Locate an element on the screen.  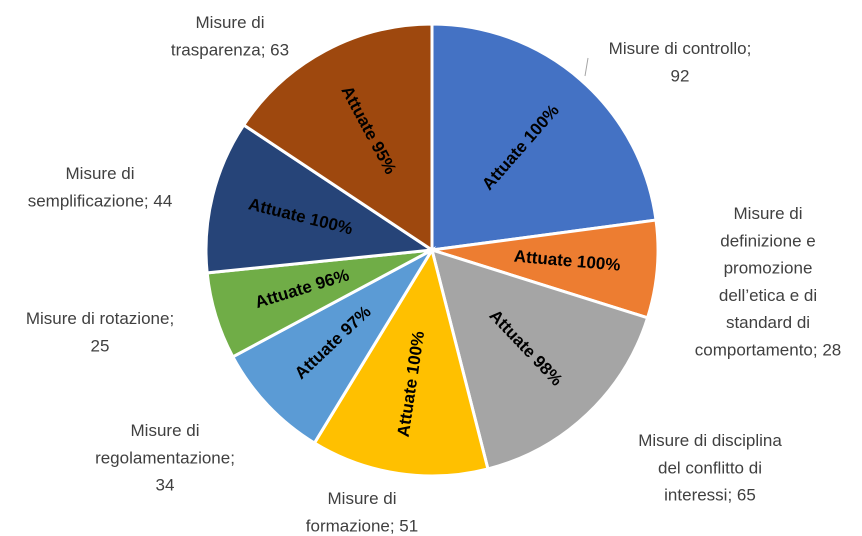
data-label-line: formazione; 51 is located at coordinates (362, 526).